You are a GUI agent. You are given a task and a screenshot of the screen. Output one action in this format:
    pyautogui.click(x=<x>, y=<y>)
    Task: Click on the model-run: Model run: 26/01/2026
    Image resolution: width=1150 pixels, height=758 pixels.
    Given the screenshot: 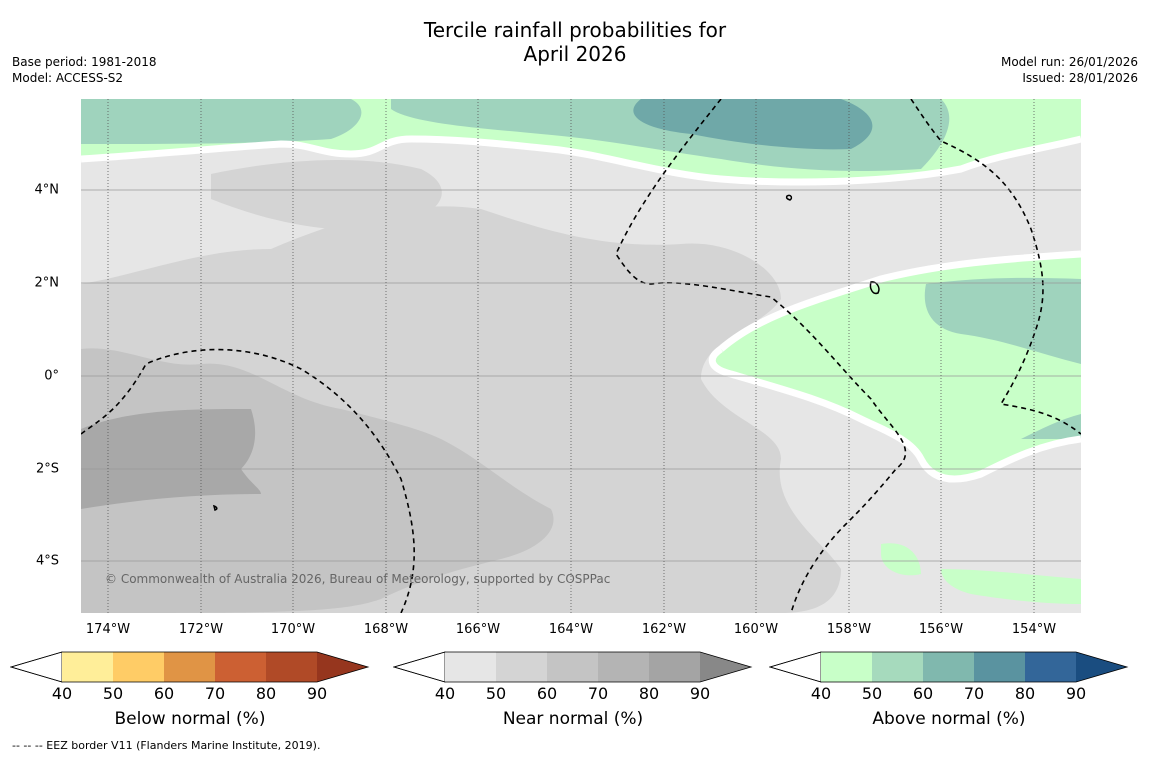 What is the action you would take?
    pyautogui.click(x=1069, y=62)
    